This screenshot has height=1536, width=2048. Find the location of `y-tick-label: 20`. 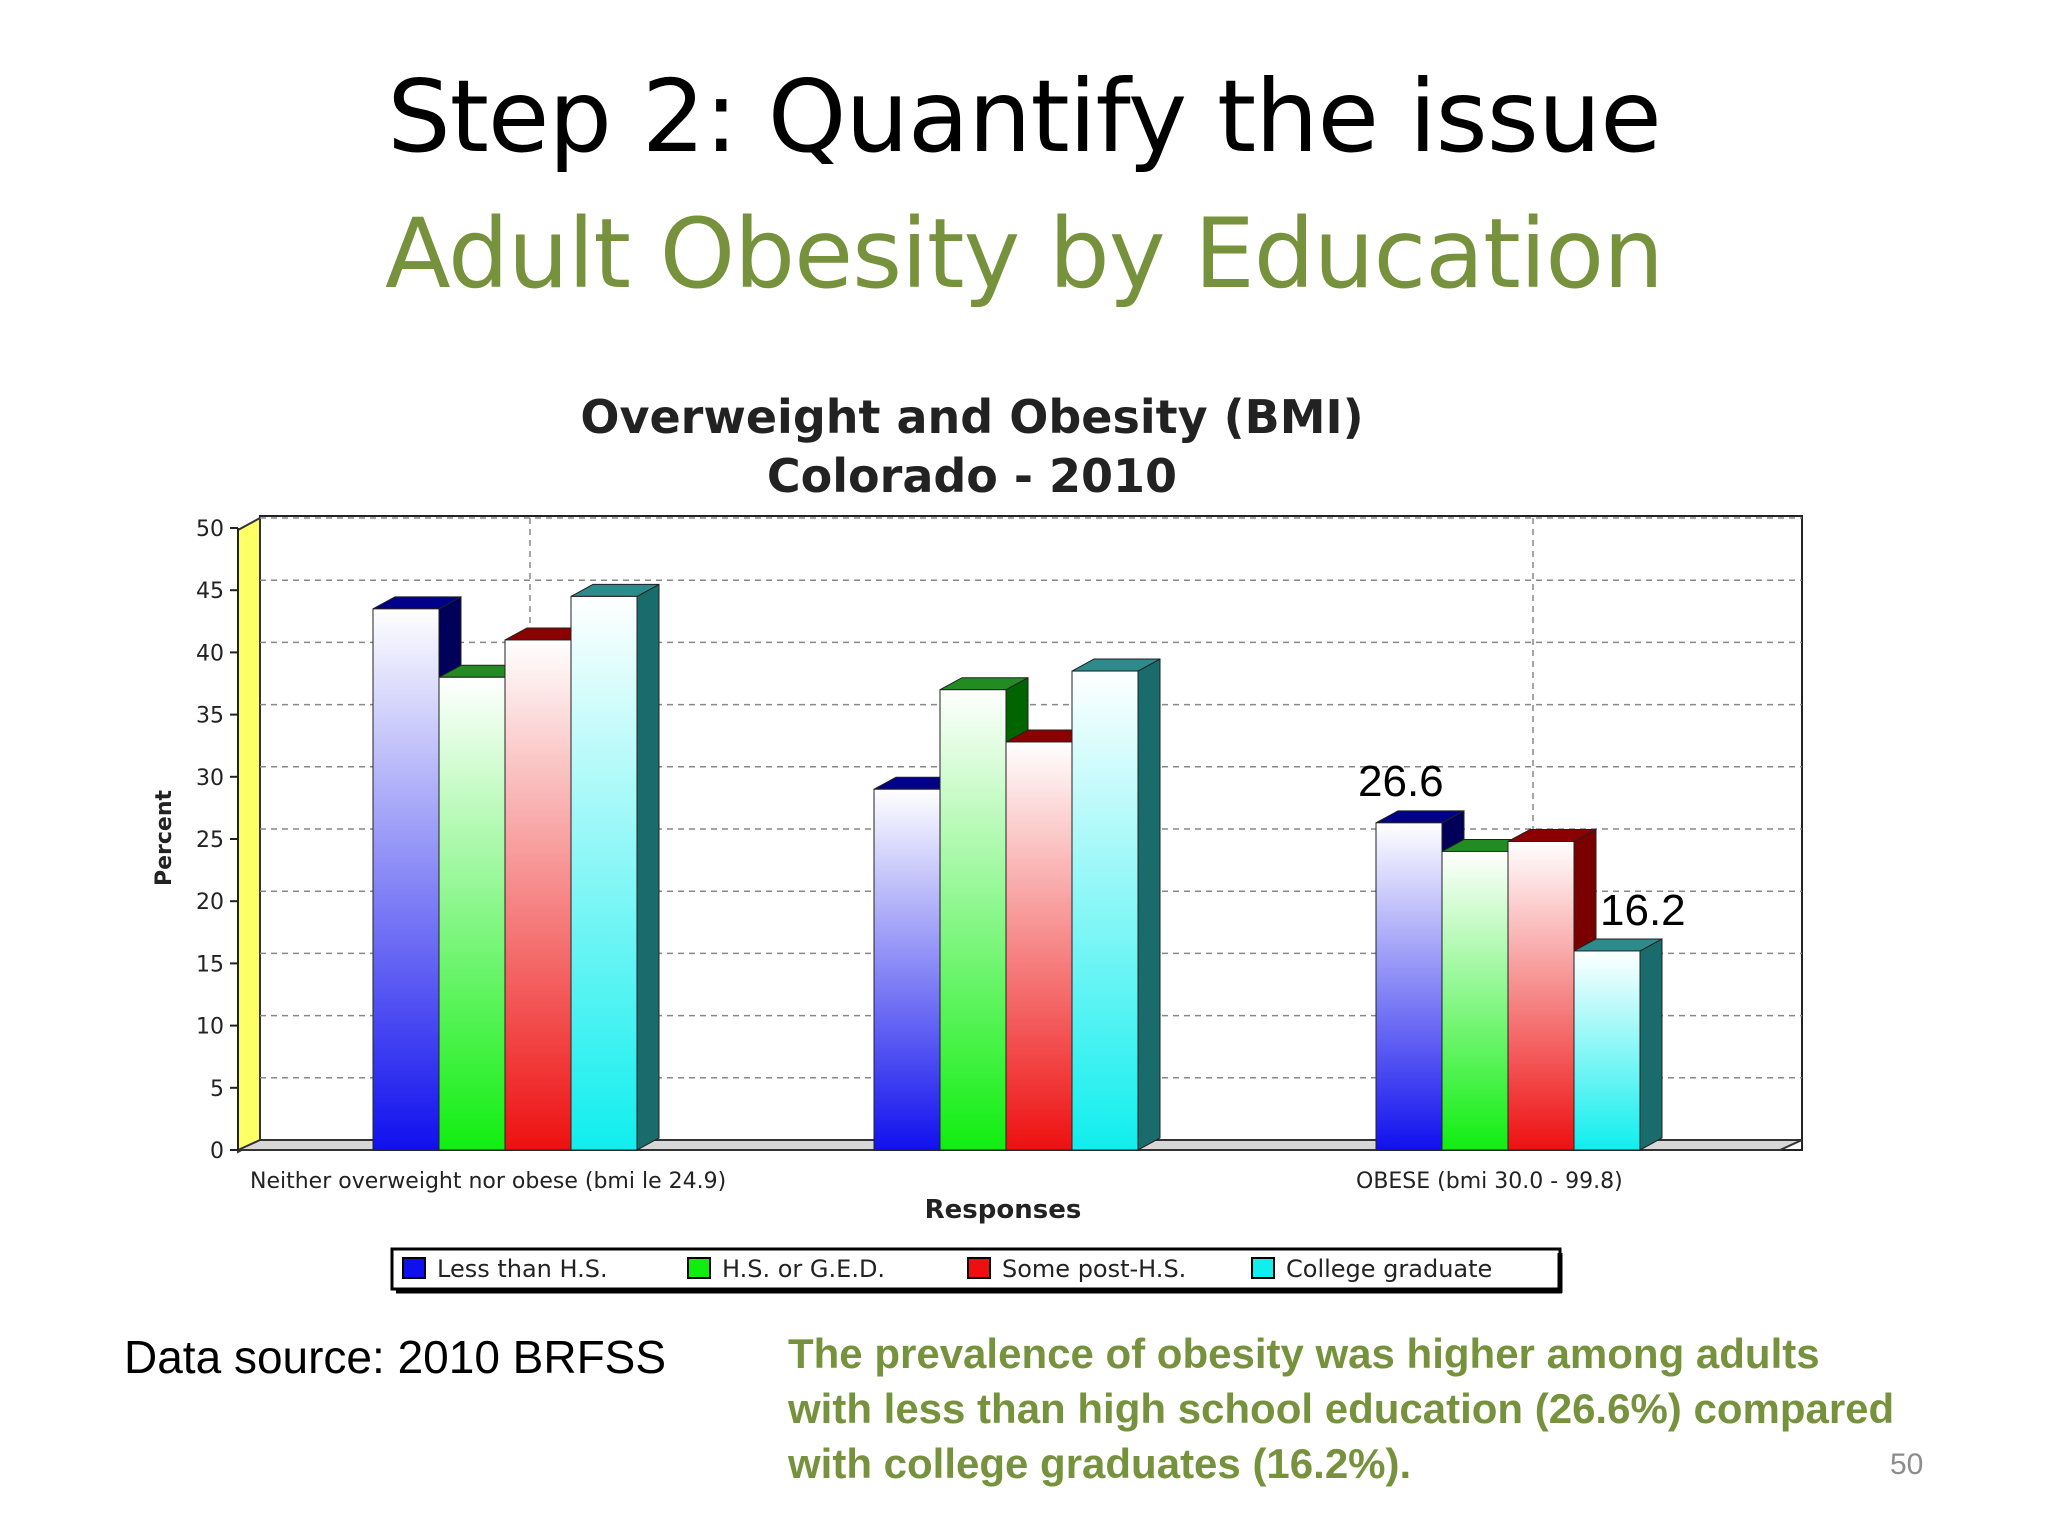

y-tick-label: 20 is located at coordinates (210, 902).